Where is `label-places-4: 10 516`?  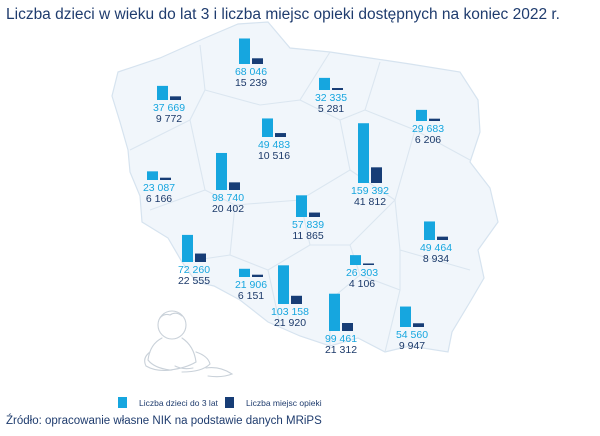
label-places-4: 10 516 is located at coordinates (274, 156).